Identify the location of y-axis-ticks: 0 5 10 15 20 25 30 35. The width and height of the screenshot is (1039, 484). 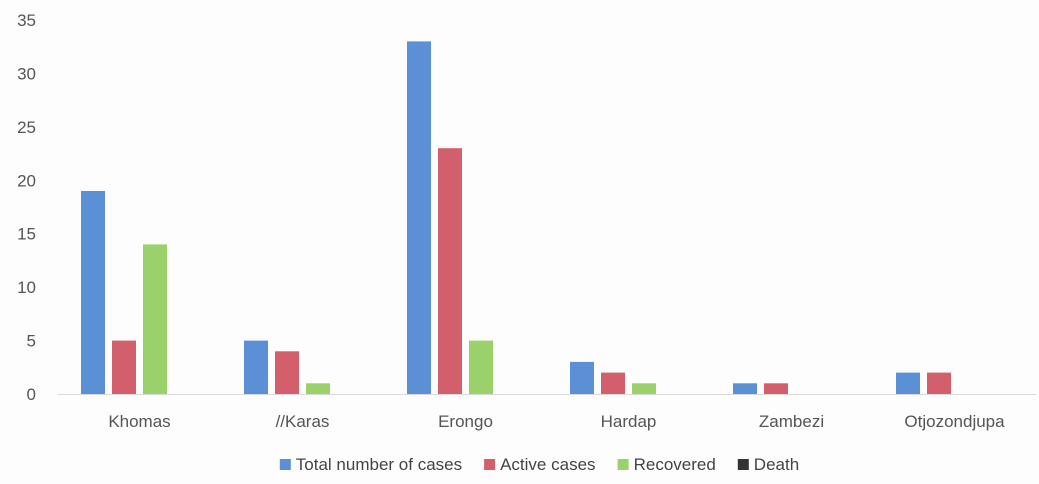
(26, 207).